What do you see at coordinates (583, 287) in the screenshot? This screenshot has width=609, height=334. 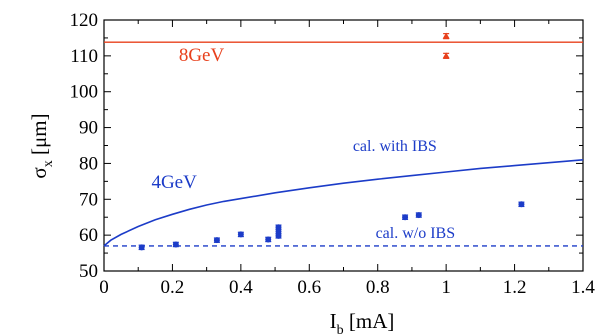 I see `x-tick-label: 1.4` at bounding box center [583, 287].